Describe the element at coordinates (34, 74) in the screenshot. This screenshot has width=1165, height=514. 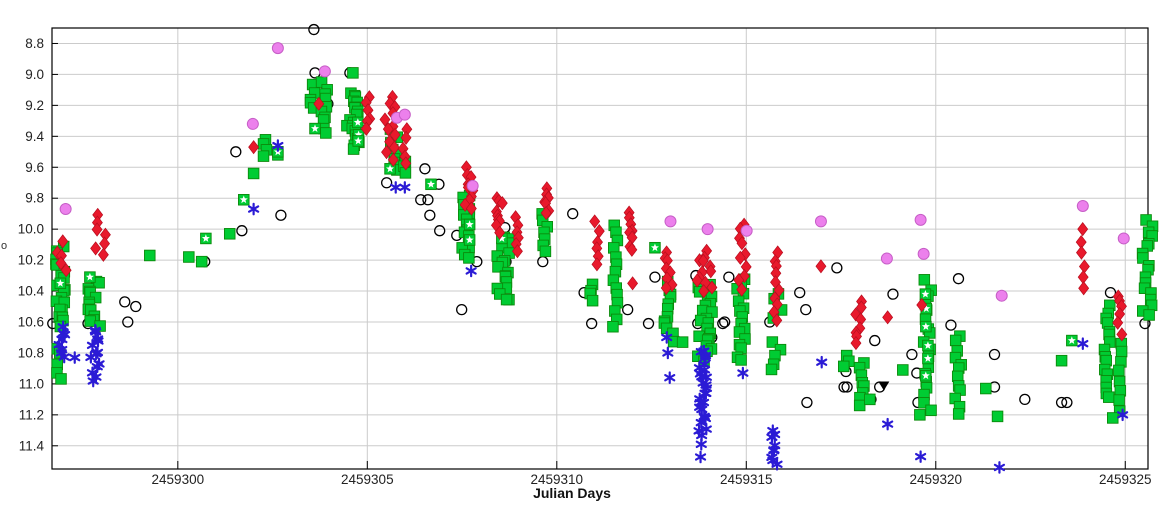
I see `y-tick-label: 9.0` at that location.